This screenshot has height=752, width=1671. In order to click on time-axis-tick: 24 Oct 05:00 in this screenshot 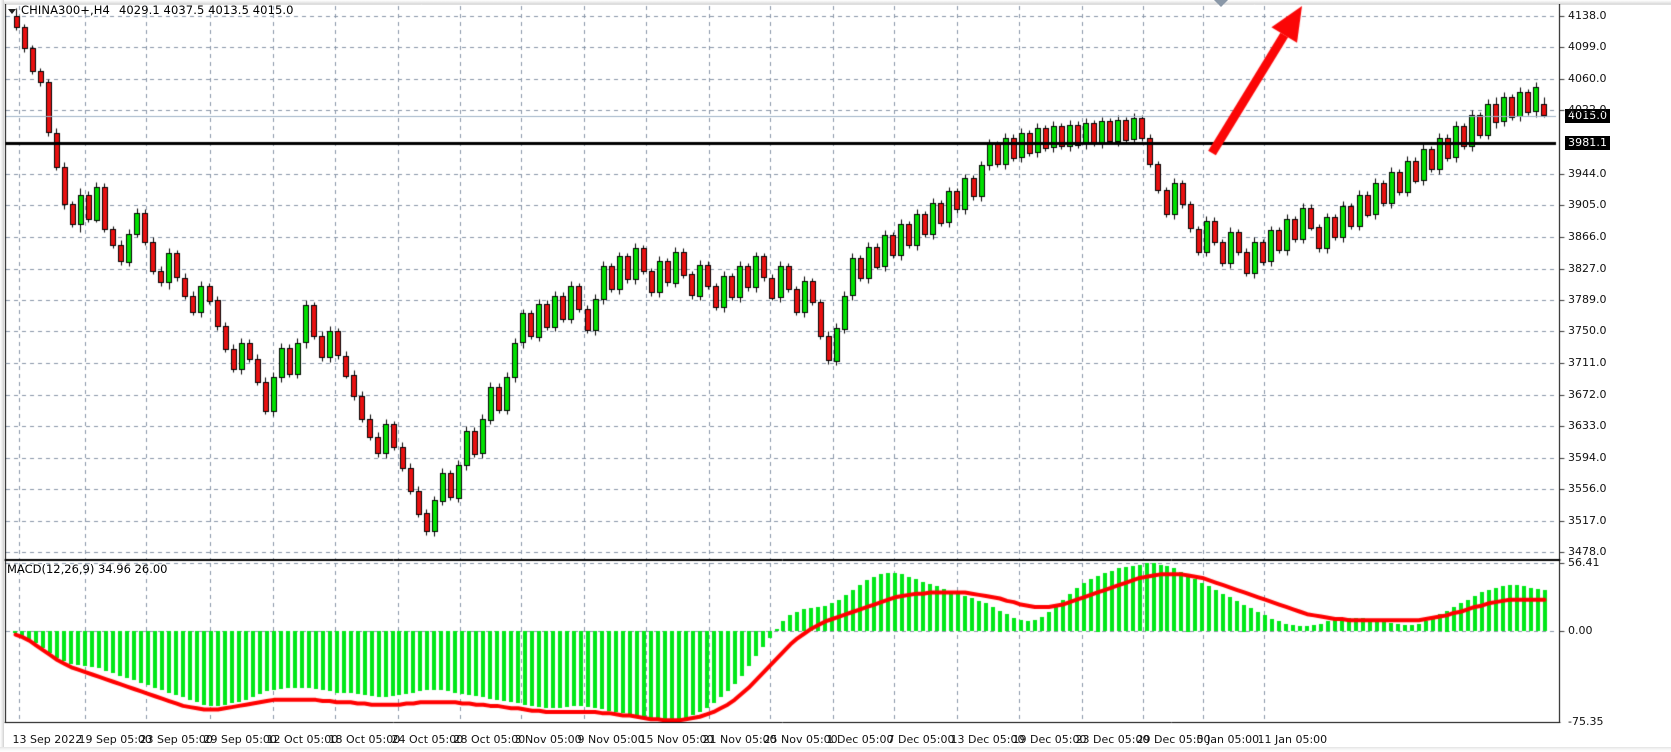, I will do `click(427, 739)`.